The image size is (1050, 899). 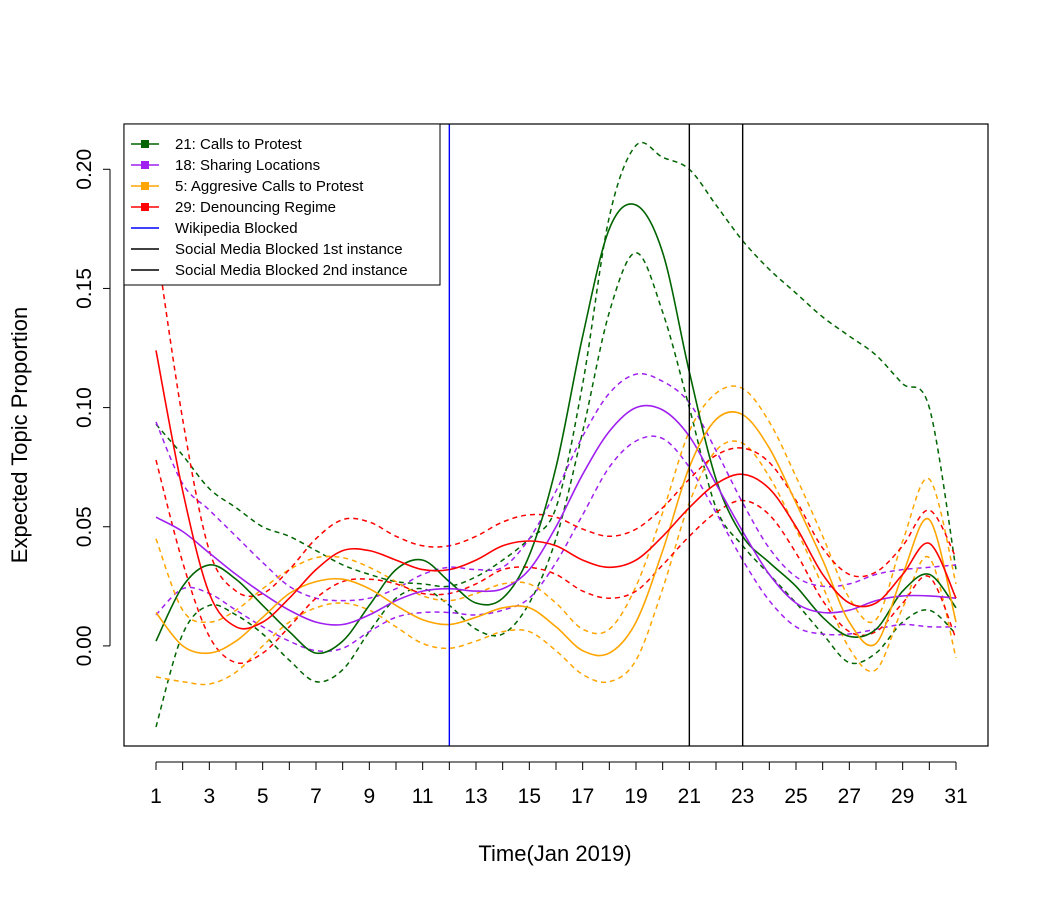 I want to click on x-axis-label: Time(Jan 2019), so click(x=554, y=853).